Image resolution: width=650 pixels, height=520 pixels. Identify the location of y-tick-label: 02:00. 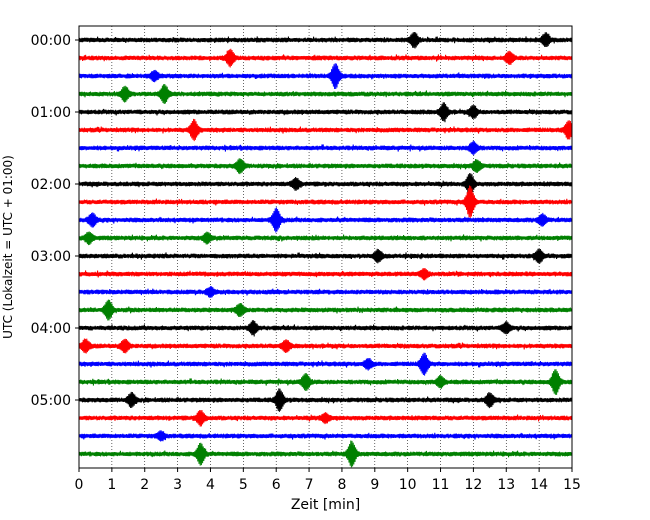
(51, 185).